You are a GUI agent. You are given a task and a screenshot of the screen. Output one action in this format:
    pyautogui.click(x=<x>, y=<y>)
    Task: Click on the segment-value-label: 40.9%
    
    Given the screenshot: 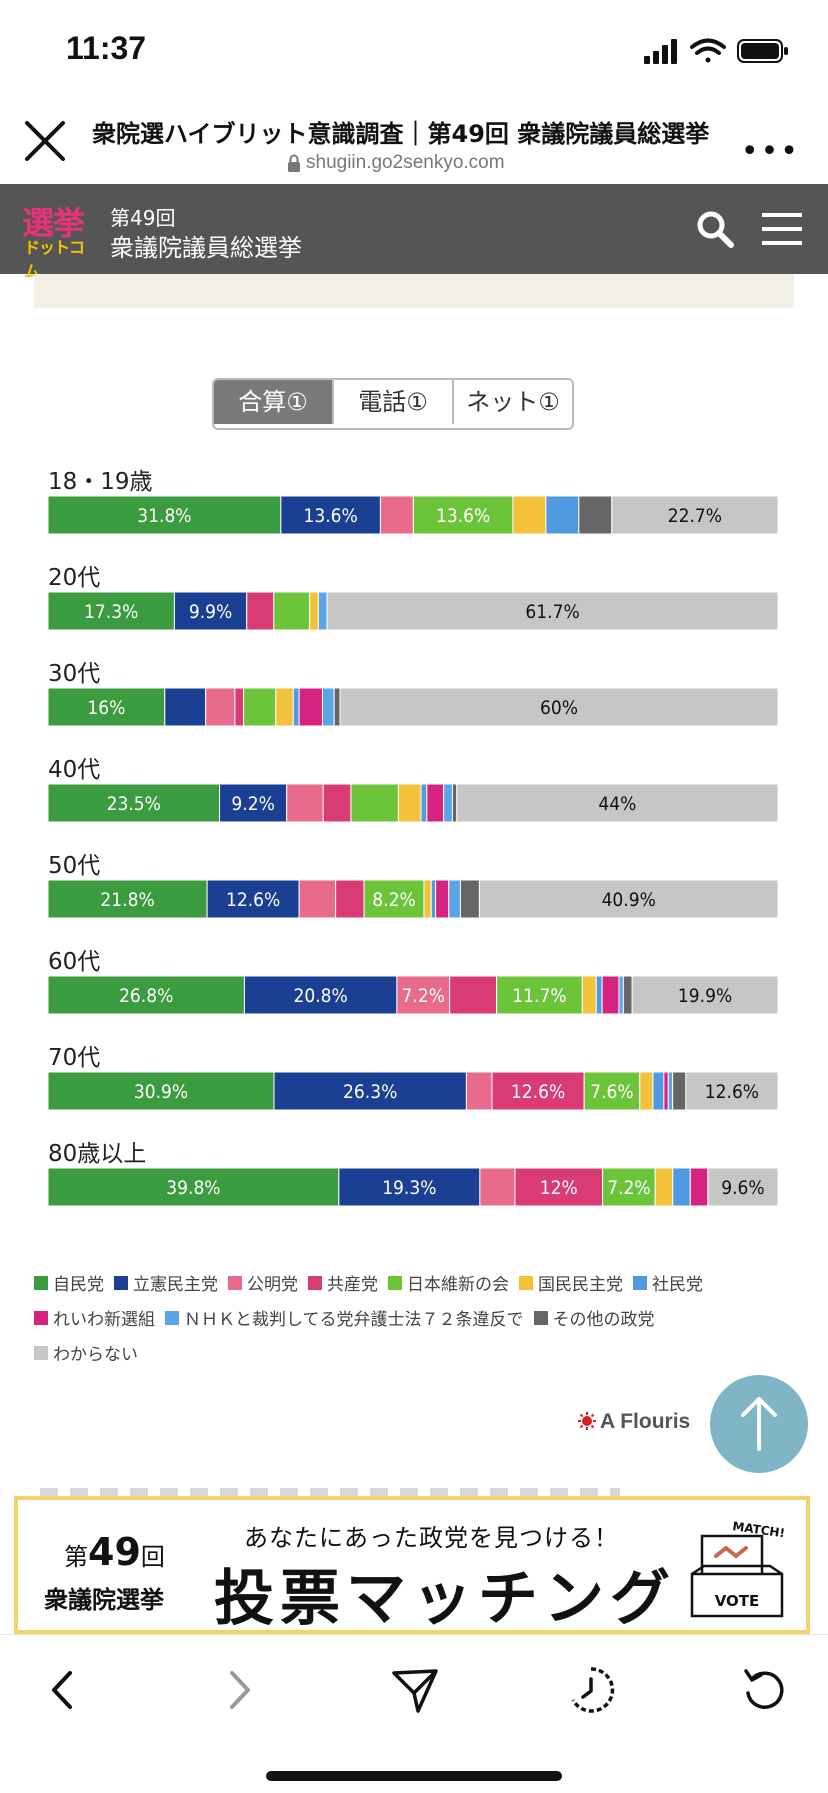 What is the action you would take?
    pyautogui.click(x=629, y=900)
    